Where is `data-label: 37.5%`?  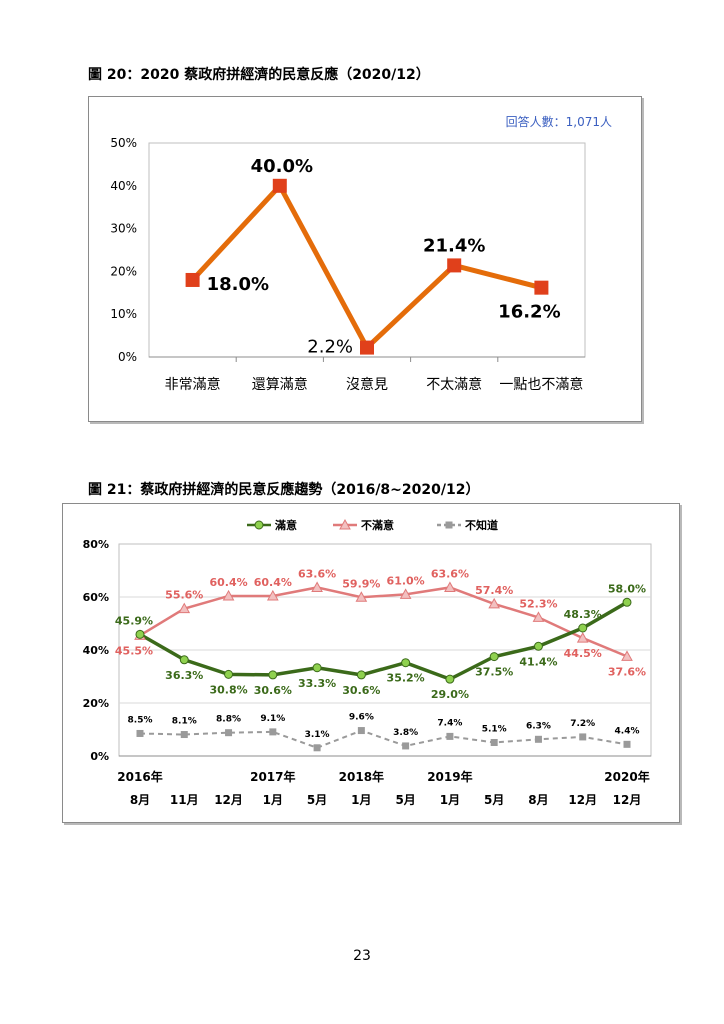 data-label: 37.5% is located at coordinates (494, 672).